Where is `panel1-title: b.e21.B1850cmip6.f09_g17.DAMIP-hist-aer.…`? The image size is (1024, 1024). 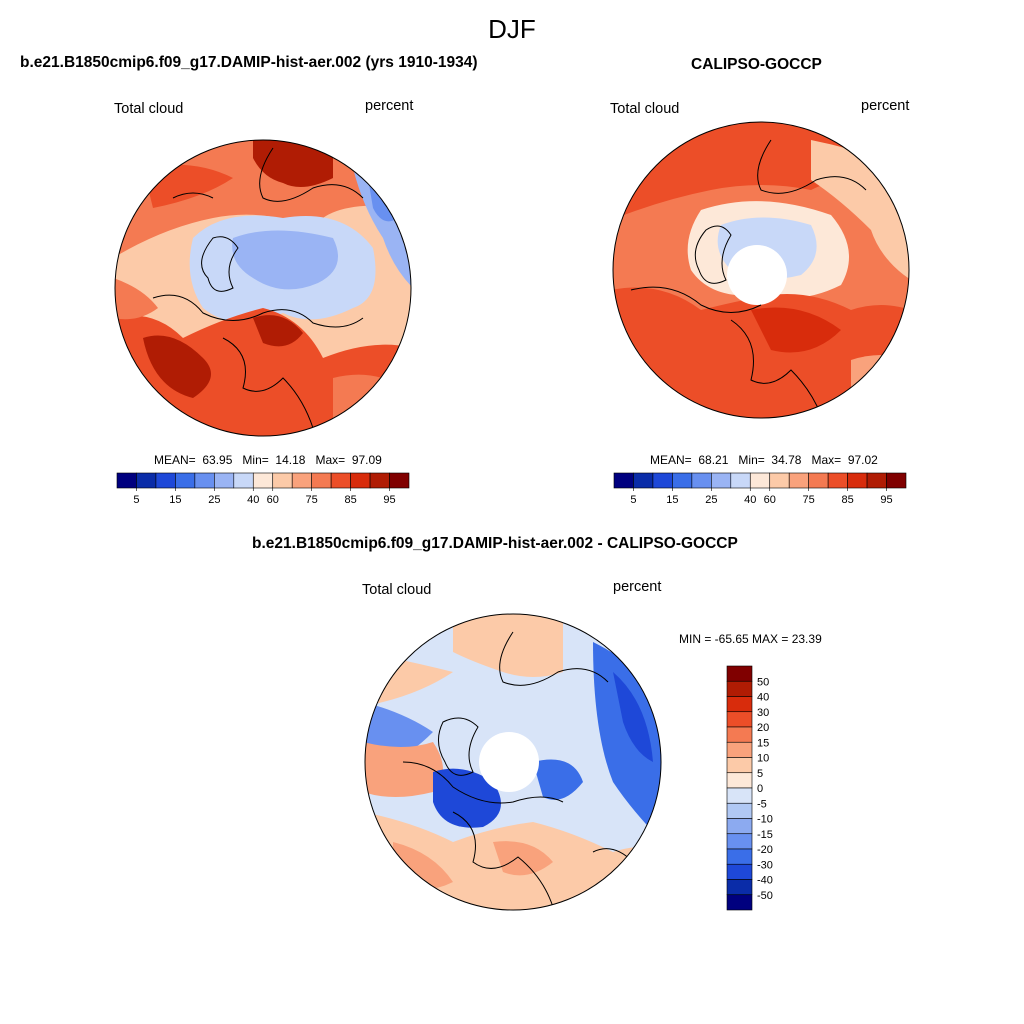 panel1-title: b.e21.B1850cmip6.f09_g17.DAMIP-hist-aer.… is located at coordinates (249, 62).